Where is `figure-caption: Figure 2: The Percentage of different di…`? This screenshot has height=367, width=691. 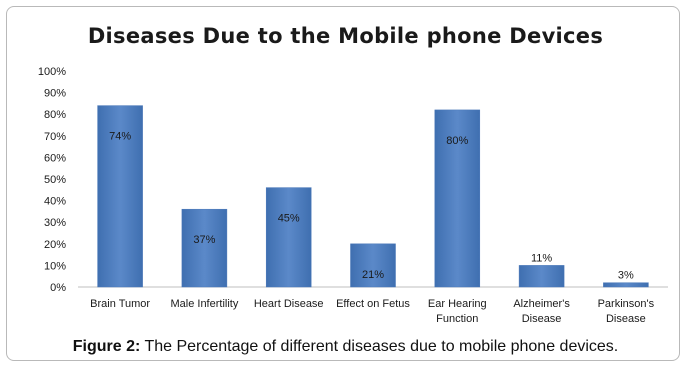
figure-caption: Figure 2: The Percentage of different di… is located at coordinates (345, 347).